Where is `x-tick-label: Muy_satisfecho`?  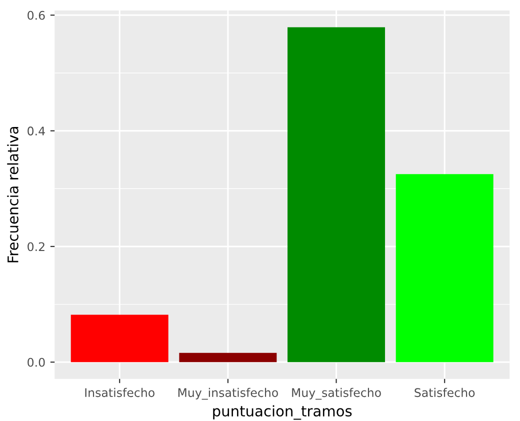
x-tick-label: Muy_satisfecho is located at coordinates (336, 394).